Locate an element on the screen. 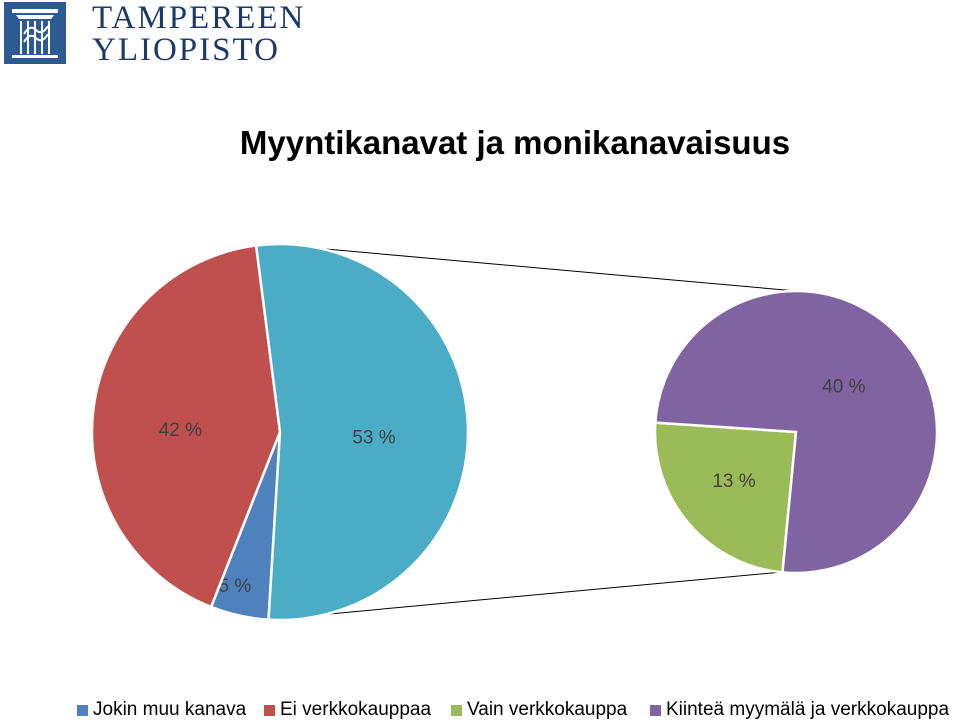  university-pillars-icon is located at coordinates (35, 33).